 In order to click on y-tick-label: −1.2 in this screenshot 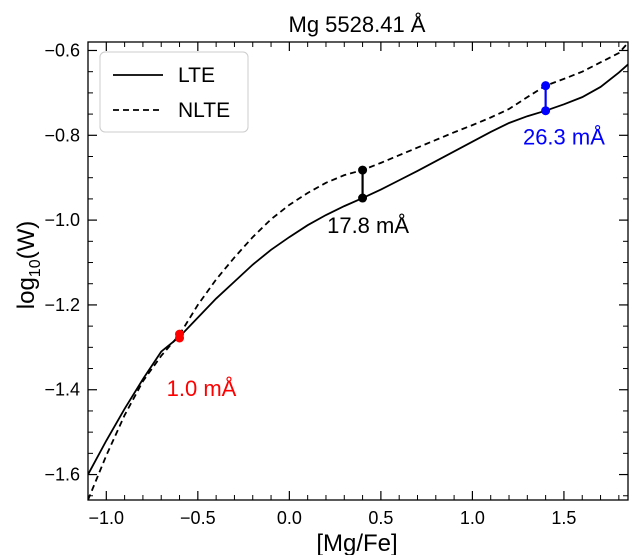, I will do `click(62, 305)`.